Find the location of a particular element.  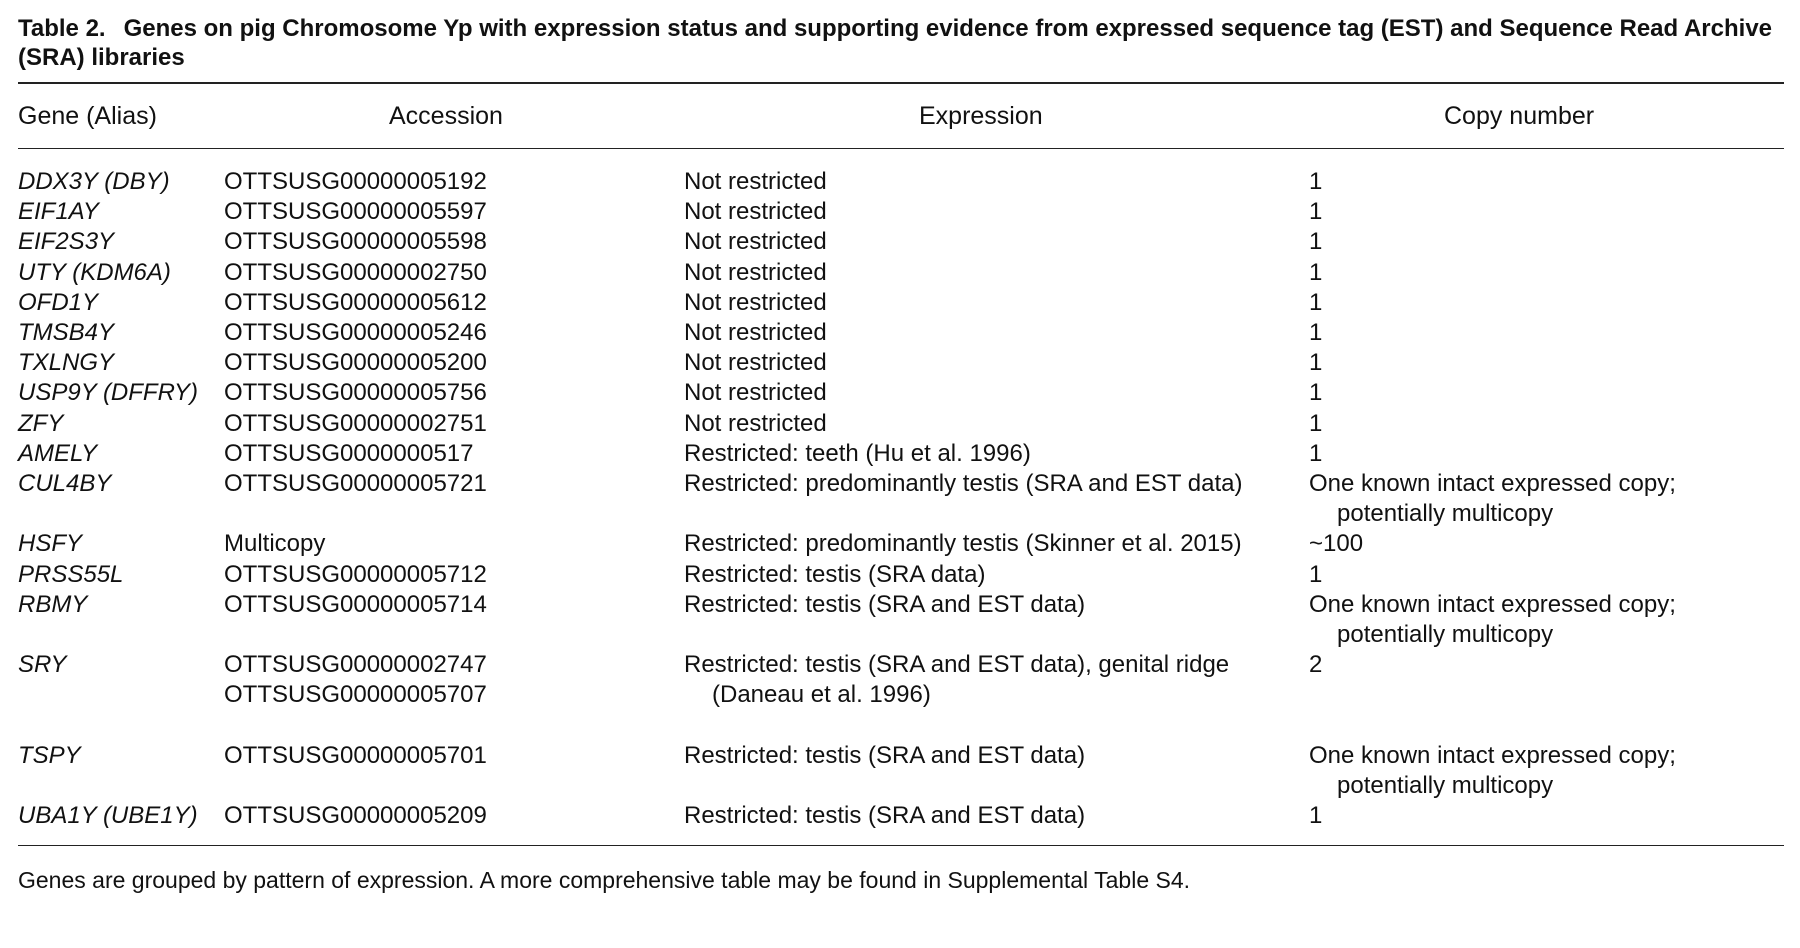

cell-gene: AMELY is located at coordinates (58, 453).